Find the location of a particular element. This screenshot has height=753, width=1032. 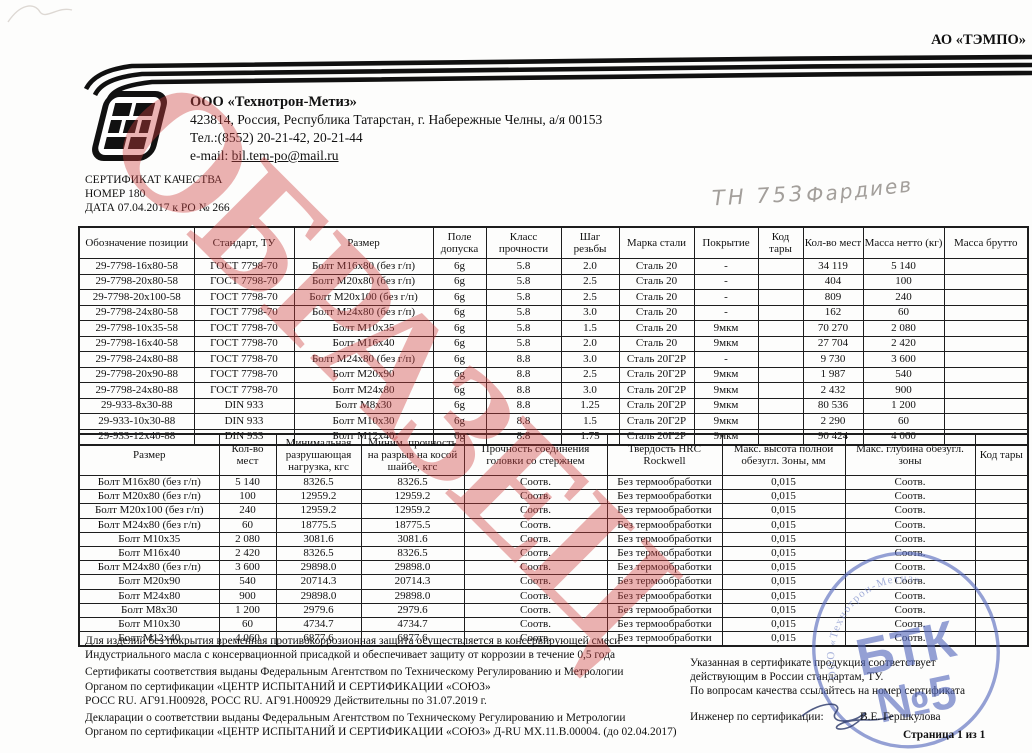

table-cell: 29898.0 is located at coordinates (318, 568).